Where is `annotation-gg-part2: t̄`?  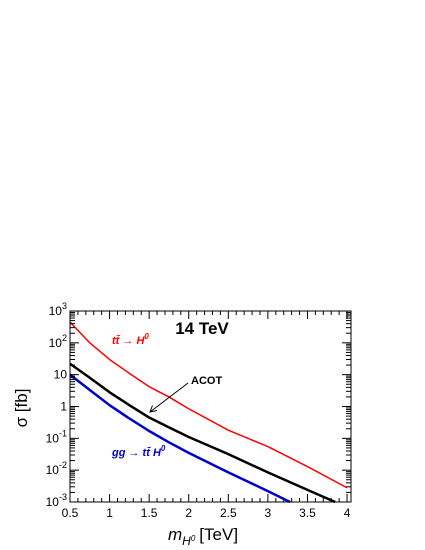 annotation-gg-part2: t̄ is located at coordinates (148, 453).